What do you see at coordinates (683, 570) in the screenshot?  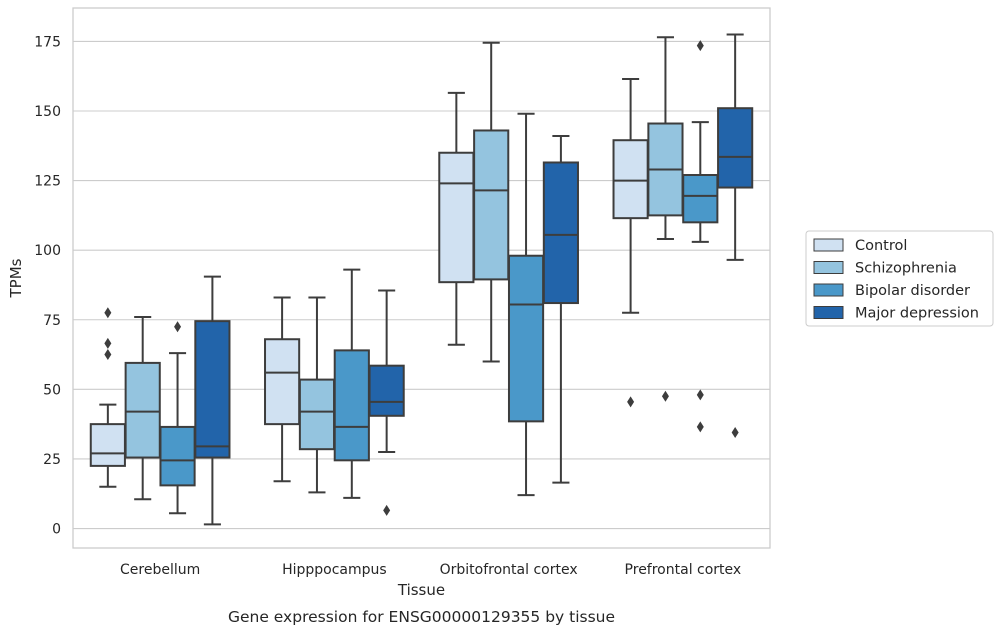 I see `x-tick-label: Prefrontal cortex` at bounding box center [683, 570].